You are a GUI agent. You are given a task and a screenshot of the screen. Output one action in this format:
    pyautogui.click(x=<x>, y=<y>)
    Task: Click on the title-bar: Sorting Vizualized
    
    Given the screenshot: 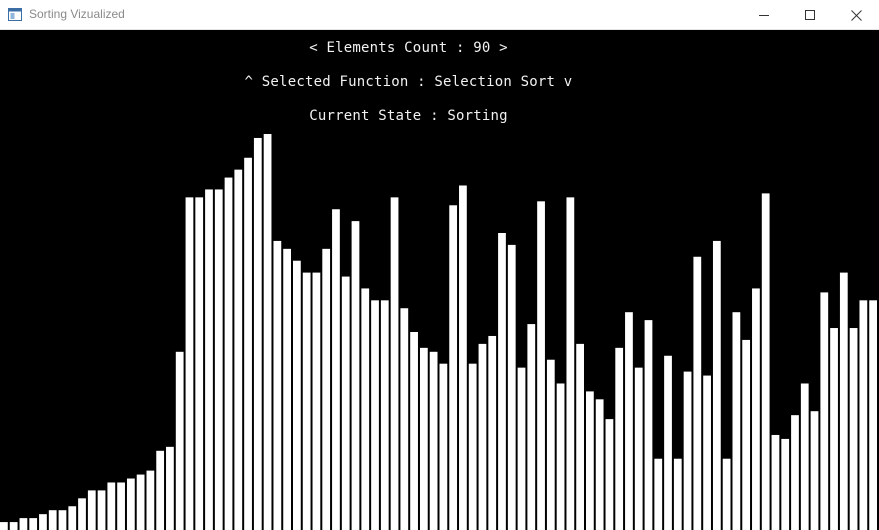 What is the action you would take?
    pyautogui.click(x=439, y=15)
    